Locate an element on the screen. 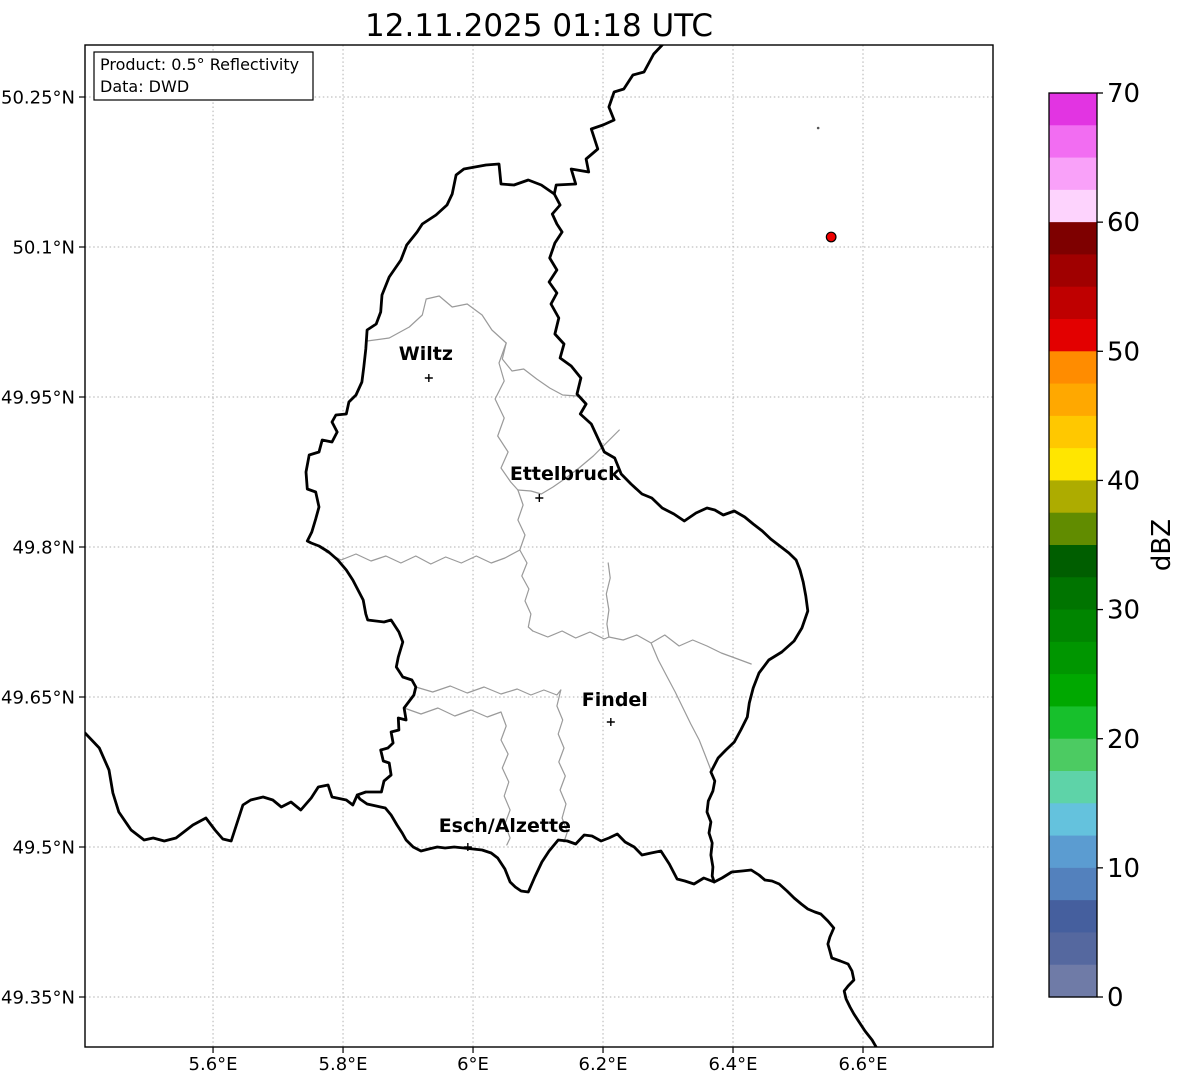 The width and height of the screenshot is (1184, 1081). colorbar-tick-label: 30 is located at coordinates (1123, 611).